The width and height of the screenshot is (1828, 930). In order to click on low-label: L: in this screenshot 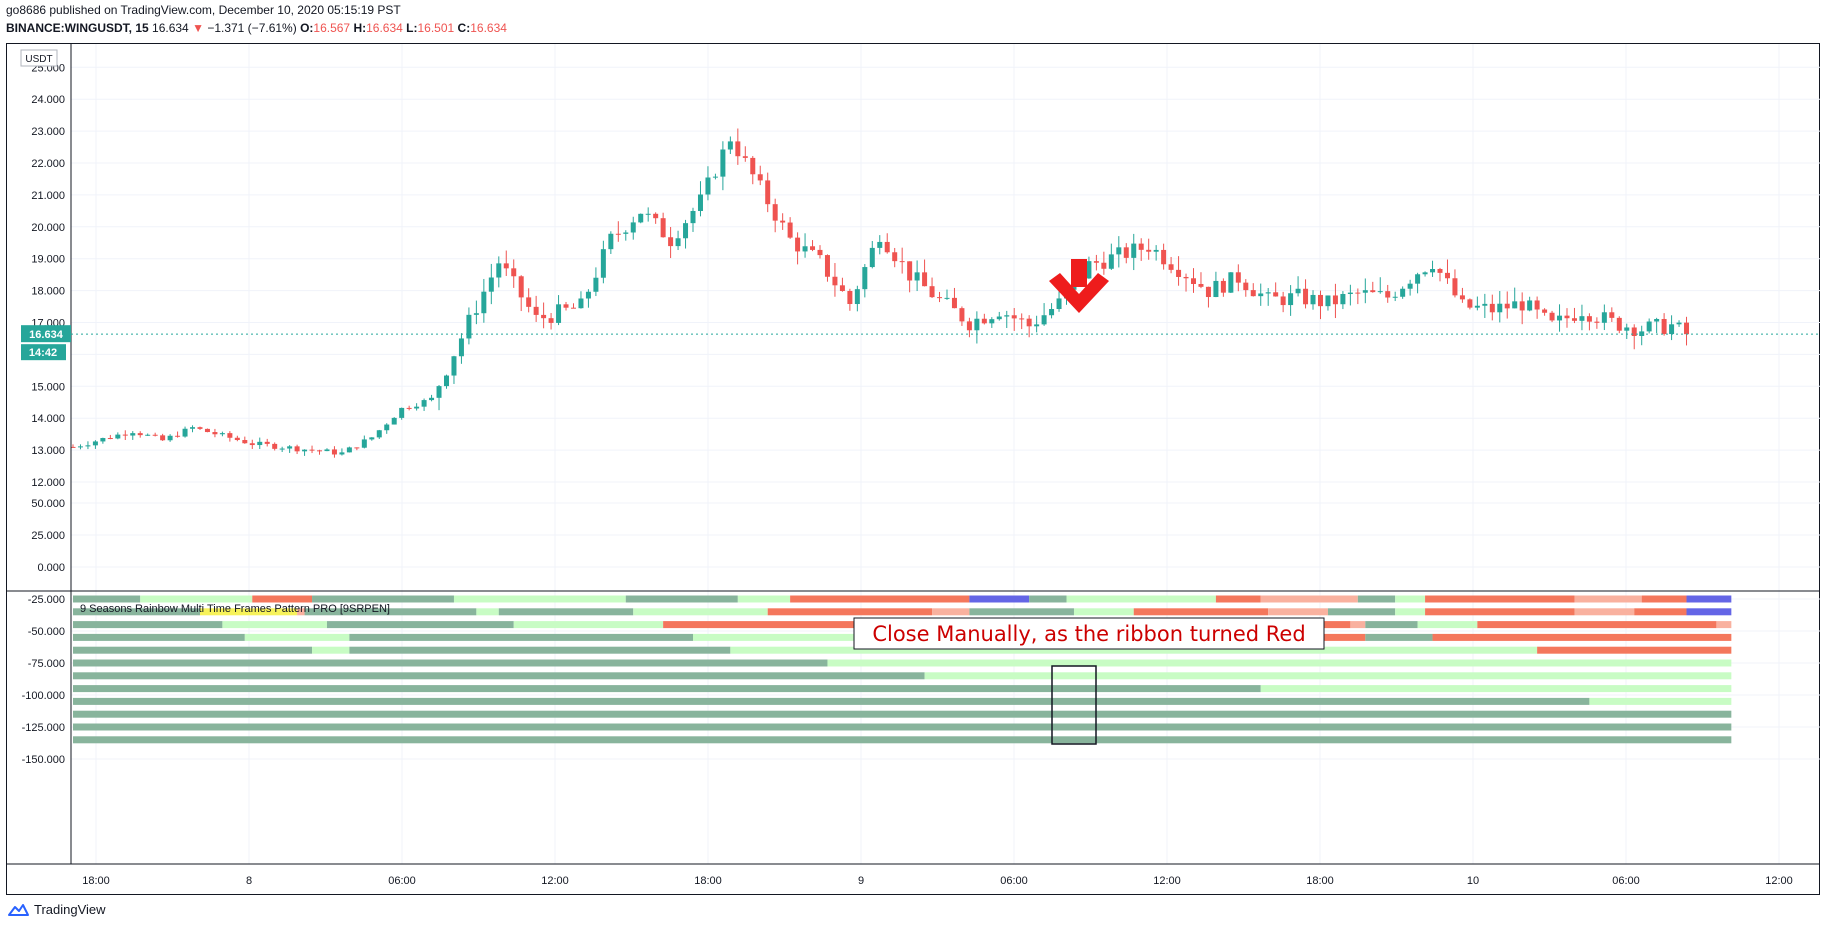, I will do `click(412, 28)`.